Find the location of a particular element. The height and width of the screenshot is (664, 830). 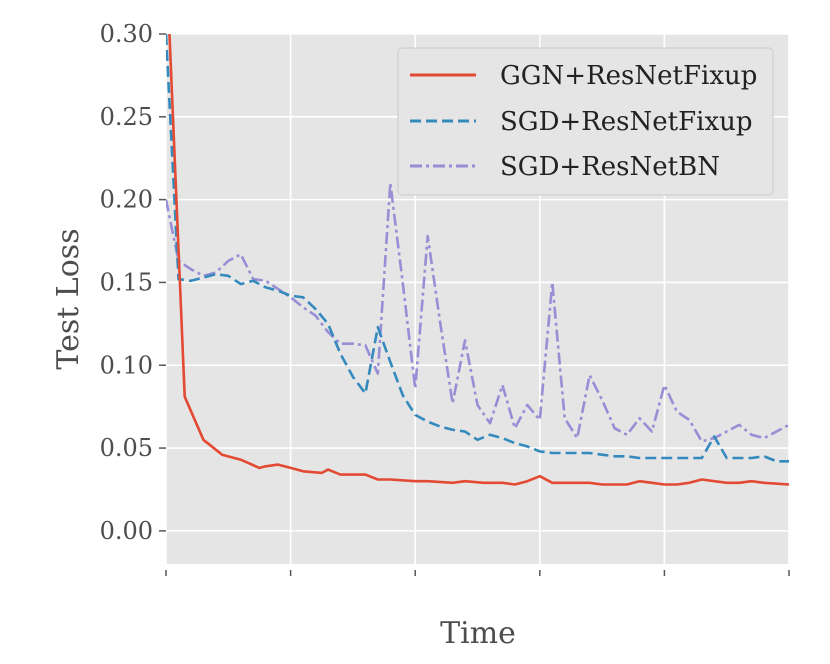

y-tick-label: 0.10 is located at coordinates (126, 365).